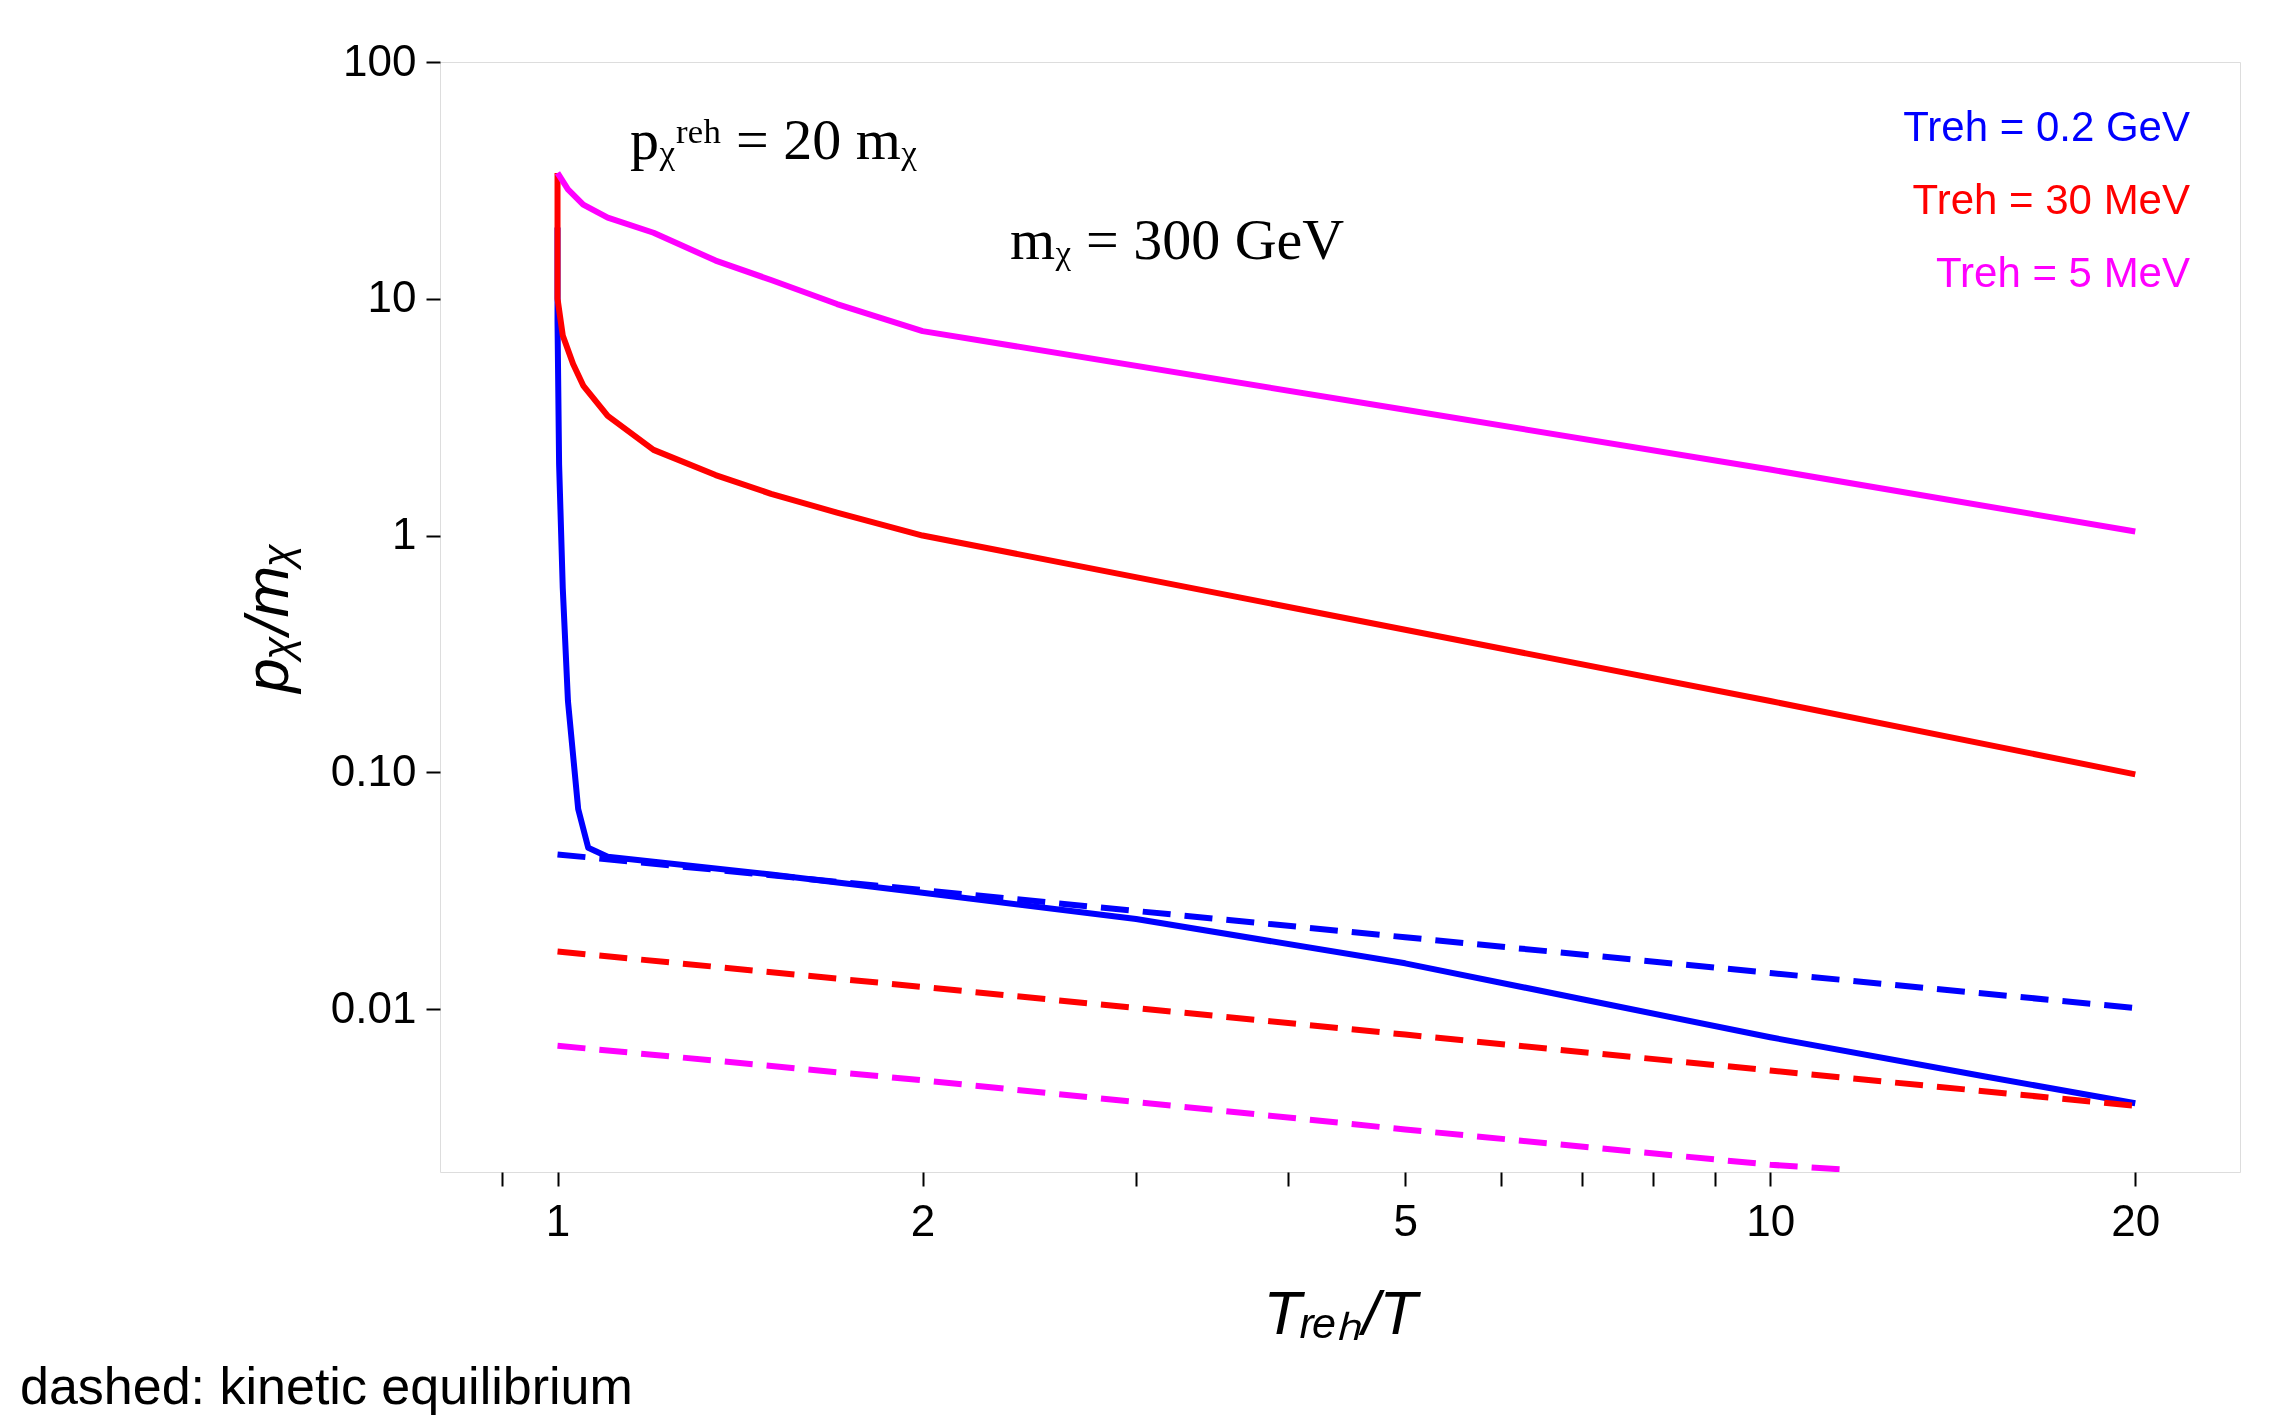 The height and width of the screenshot is (1422, 2279). Describe the element at coordinates (326, 1386) in the screenshot. I see `text: dashed: kinetic equilibrium` at that location.